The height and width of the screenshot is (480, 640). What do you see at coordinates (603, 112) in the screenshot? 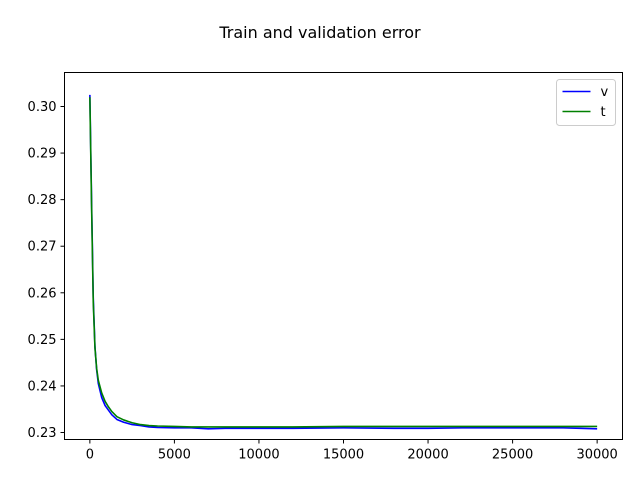
I see `legend-label-t: t` at bounding box center [603, 112].